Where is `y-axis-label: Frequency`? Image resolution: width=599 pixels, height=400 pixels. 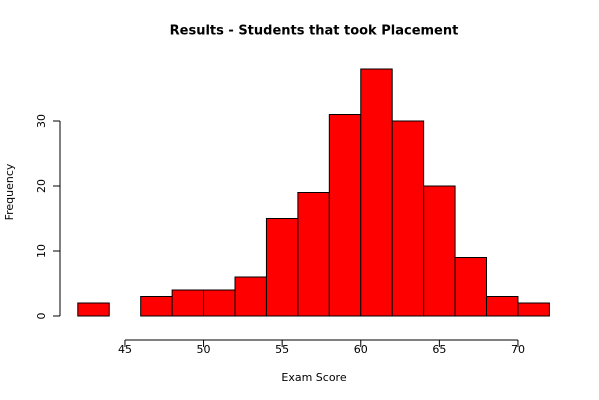
y-axis-label: Frequency is located at coordinates (9, 191).